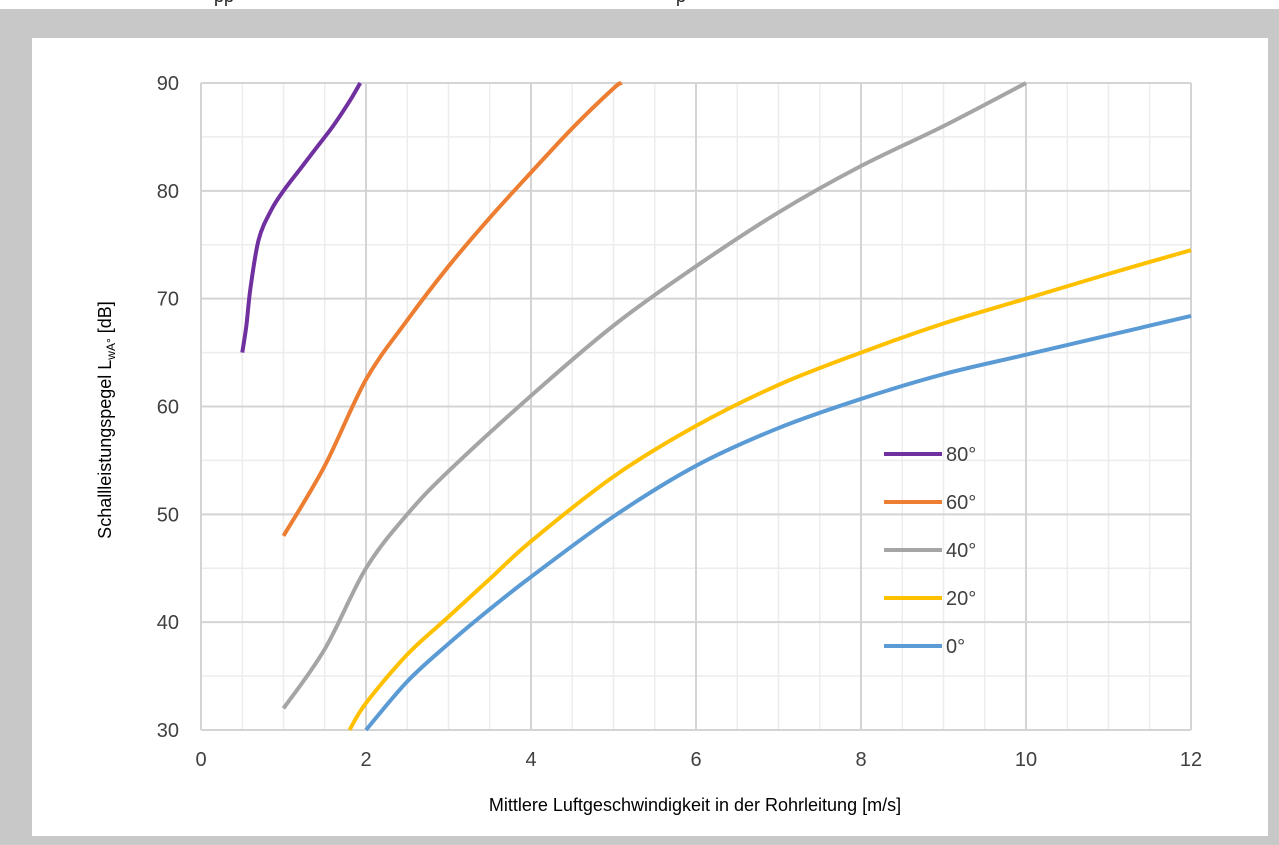  Describe the element at coordinates (105, 319) in the screenshot. I see `y-axis-title-unit: [dB]` at that location.